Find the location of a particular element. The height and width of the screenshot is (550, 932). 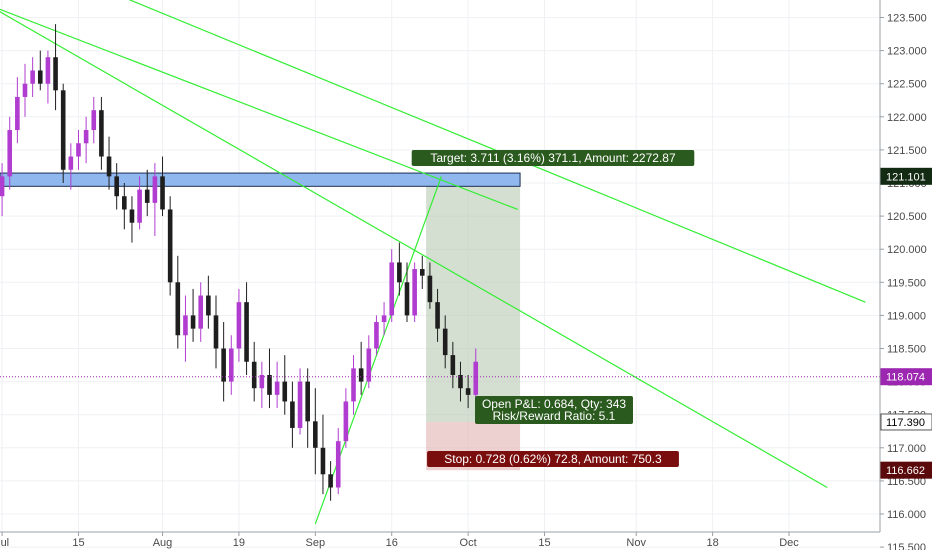

price-tag: 116.662 is located at coordinates (906, 470).